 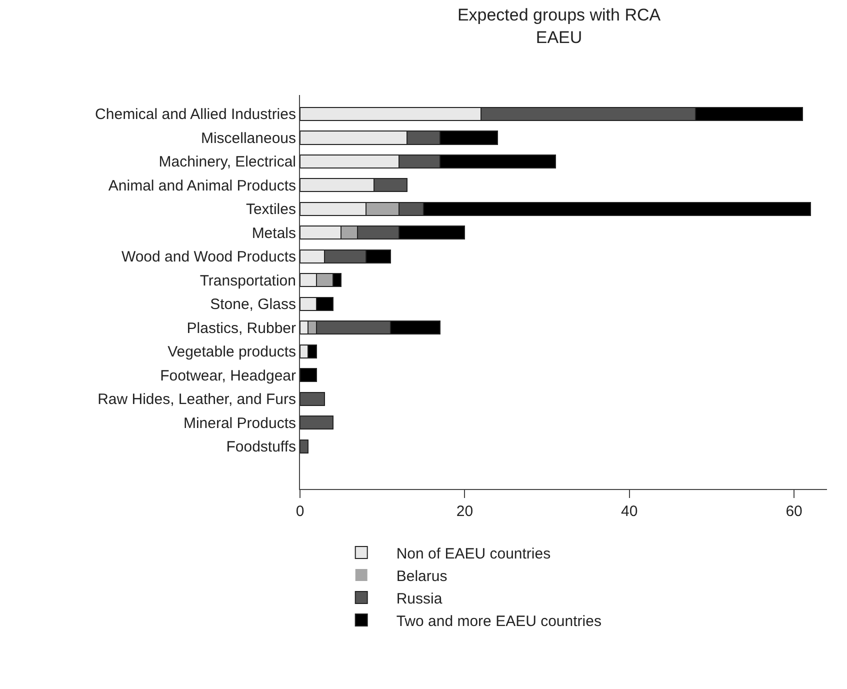 I want to click on y-tick-label: Wood and Wood Products, so click(x=208, y=257).